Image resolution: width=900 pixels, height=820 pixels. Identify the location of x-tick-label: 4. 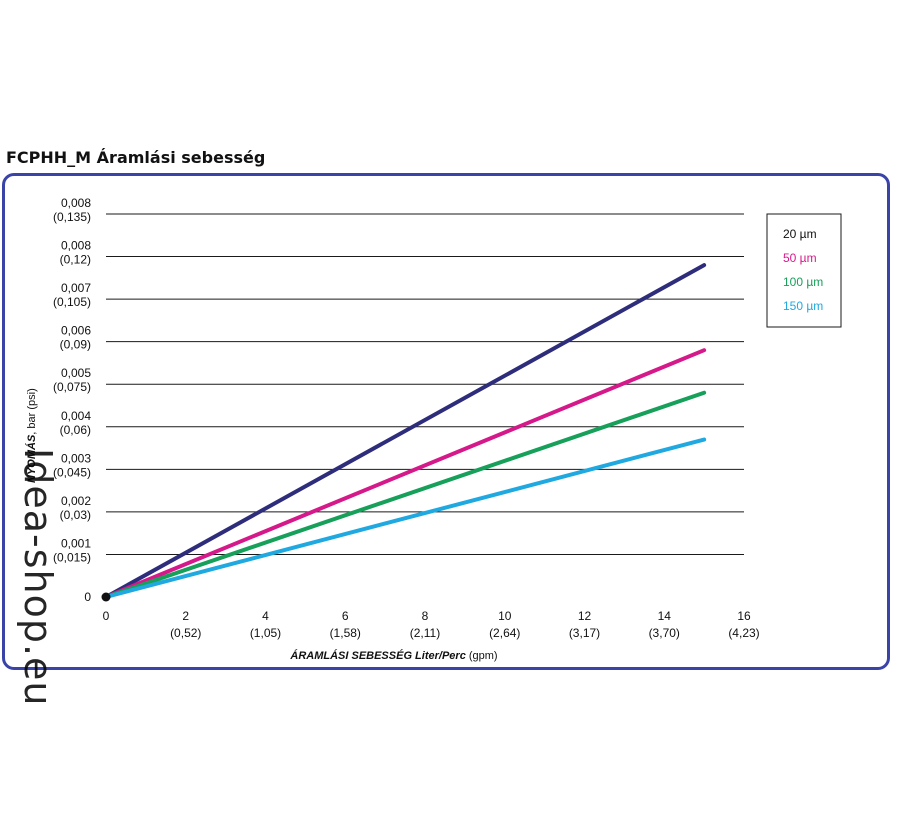
(265, 616).